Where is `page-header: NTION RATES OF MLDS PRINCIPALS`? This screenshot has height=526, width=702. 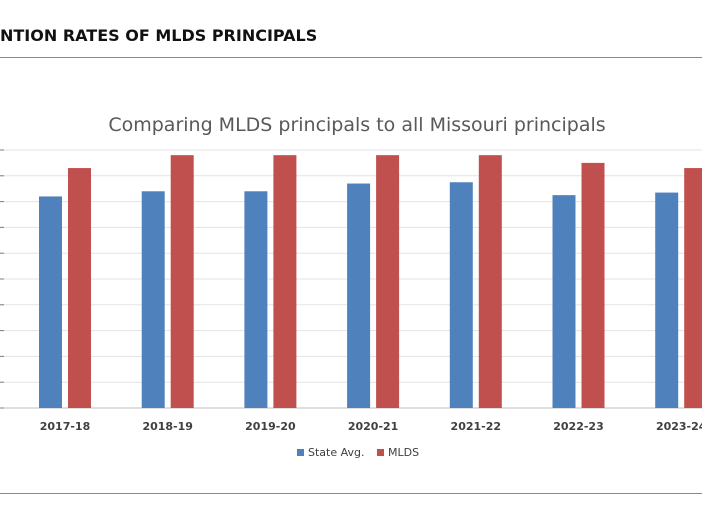 page-header: NTION RATES OF MLDS PRINCIPALS is located at coordinates (159, 35).